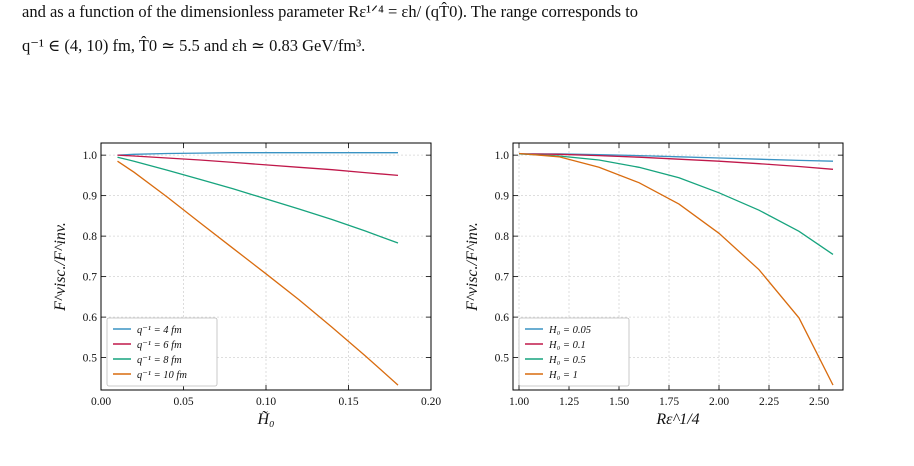 The width and height of the screenshot is (914, 466). I want to click on legend-label-2: q⁻¹ = 6 fm, so click(159, 345).